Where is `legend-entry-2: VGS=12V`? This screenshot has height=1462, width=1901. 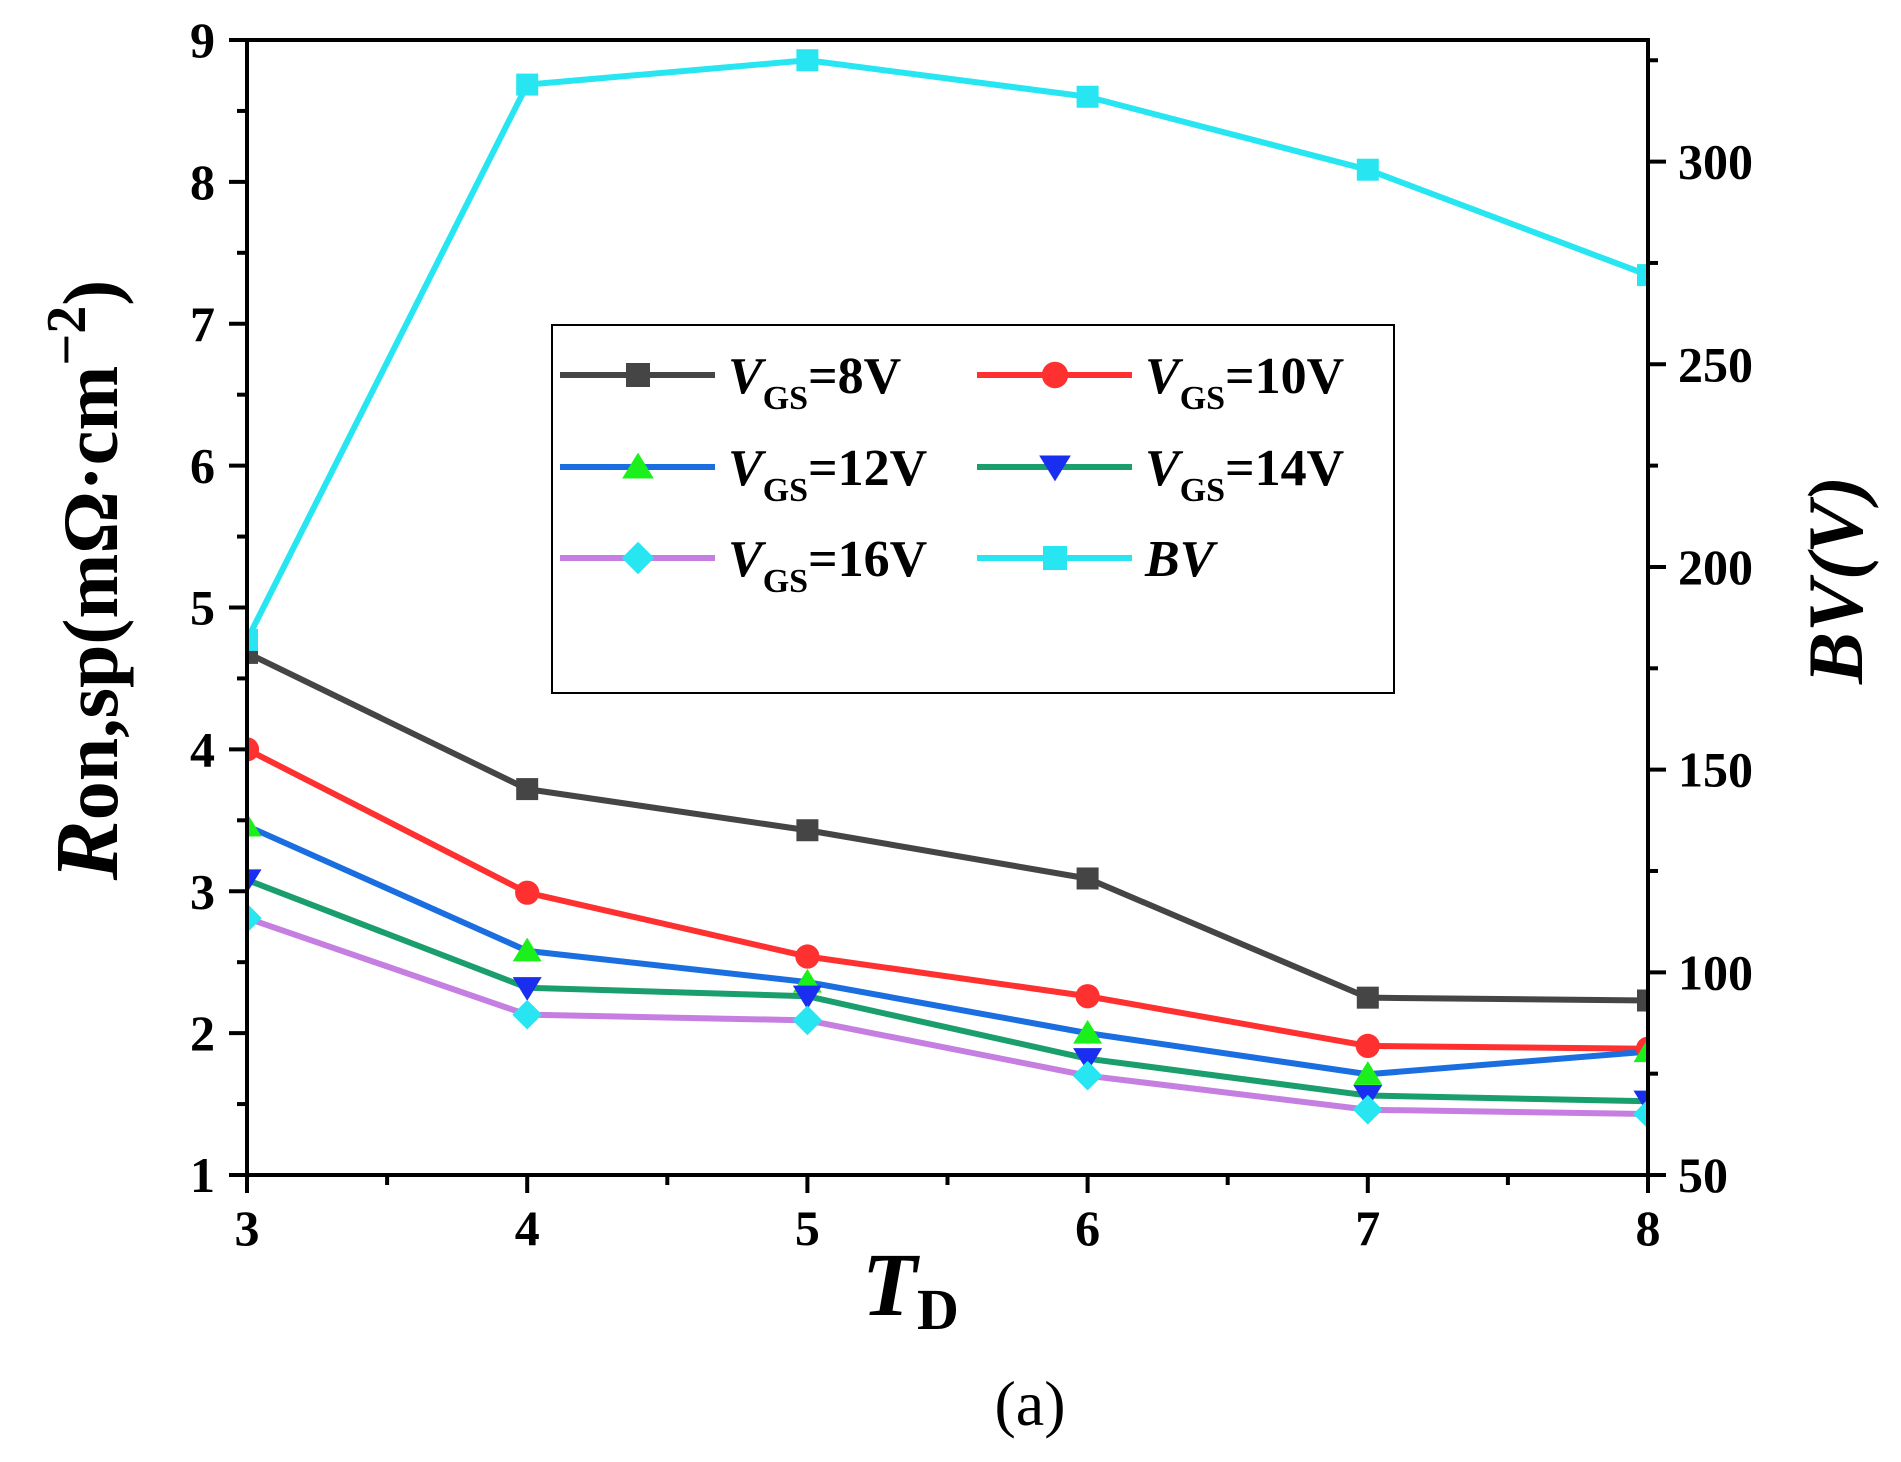 legend-entry-2: VGS=12V is located at coordinates (743, 474).